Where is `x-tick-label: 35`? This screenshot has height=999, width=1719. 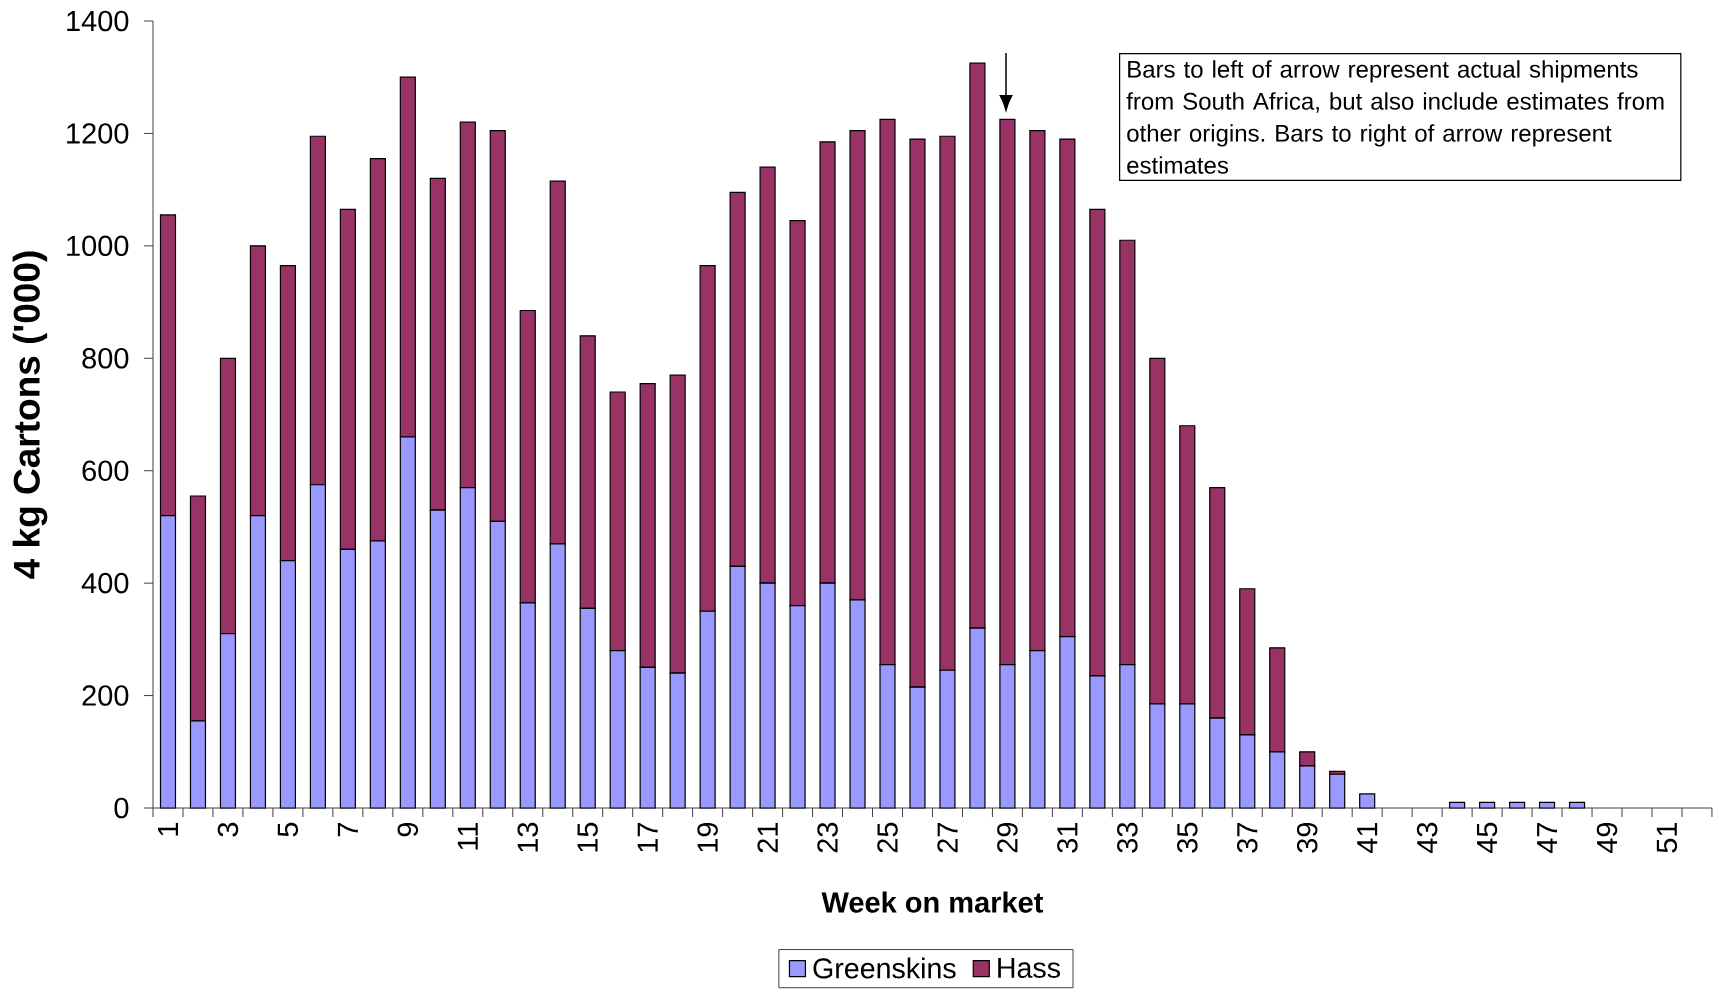
x-tick-label: 35 is located at coordinates (1187, 837).